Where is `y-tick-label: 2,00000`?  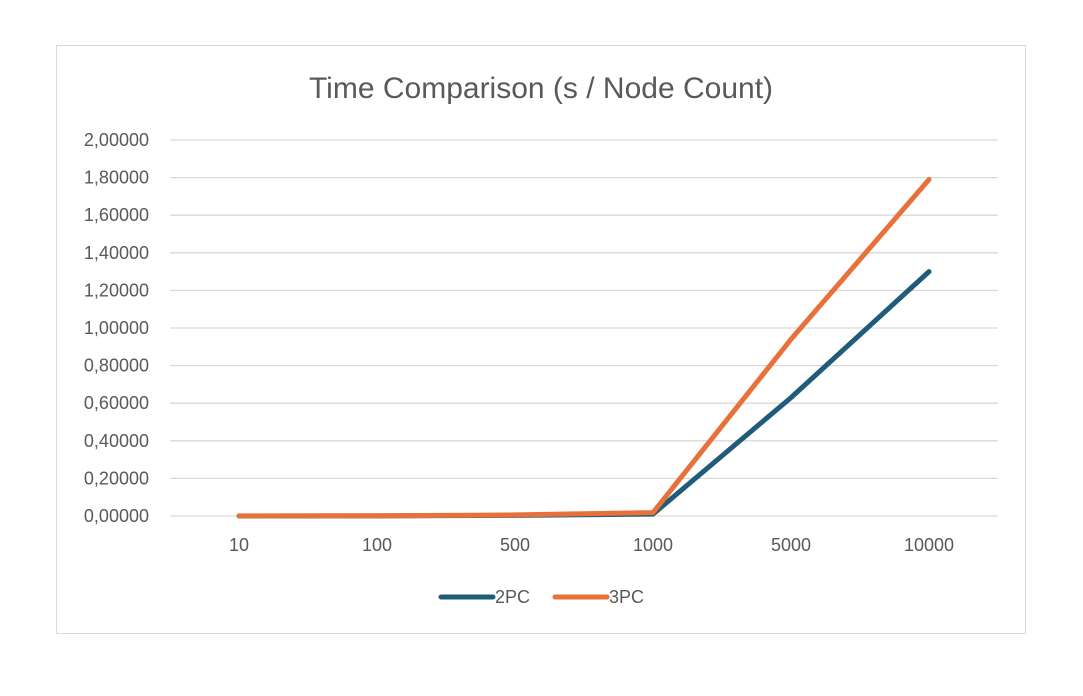
y-tick-label: 2,00000 is located at coordinates (116, 140).